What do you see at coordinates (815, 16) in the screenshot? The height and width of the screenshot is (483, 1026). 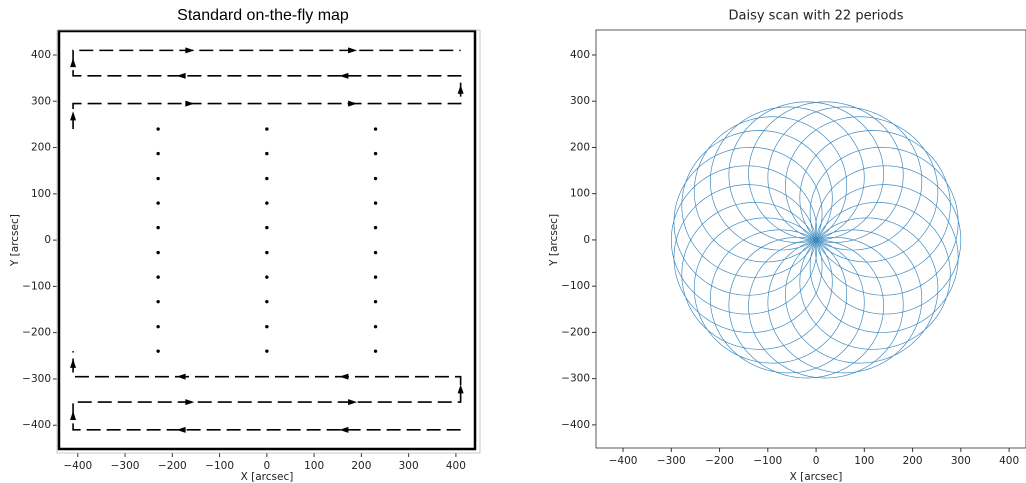 I see `chart-title: Daisy scan with 22 periods` at bounding box center [815, 16].